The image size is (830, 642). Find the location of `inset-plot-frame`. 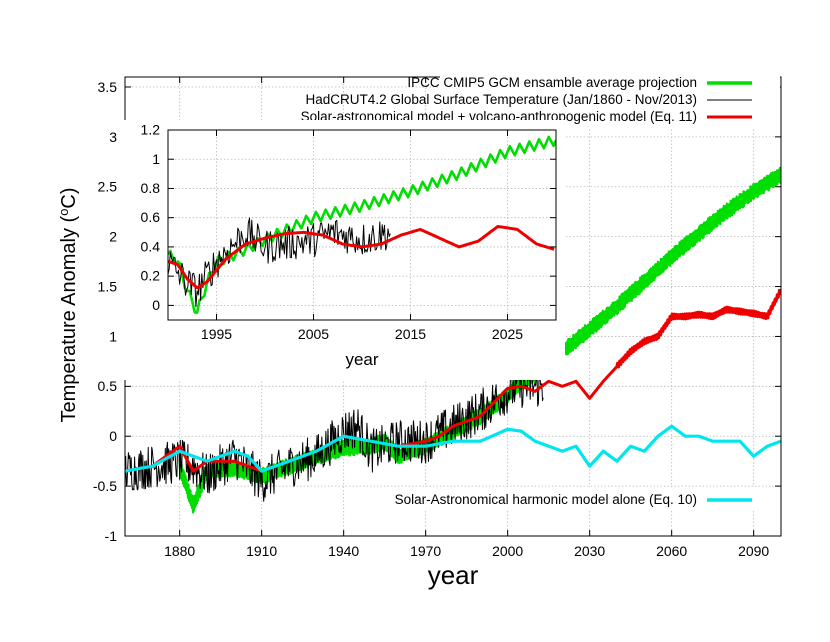

inset-plot-frame is located at coordinates (362, 225).